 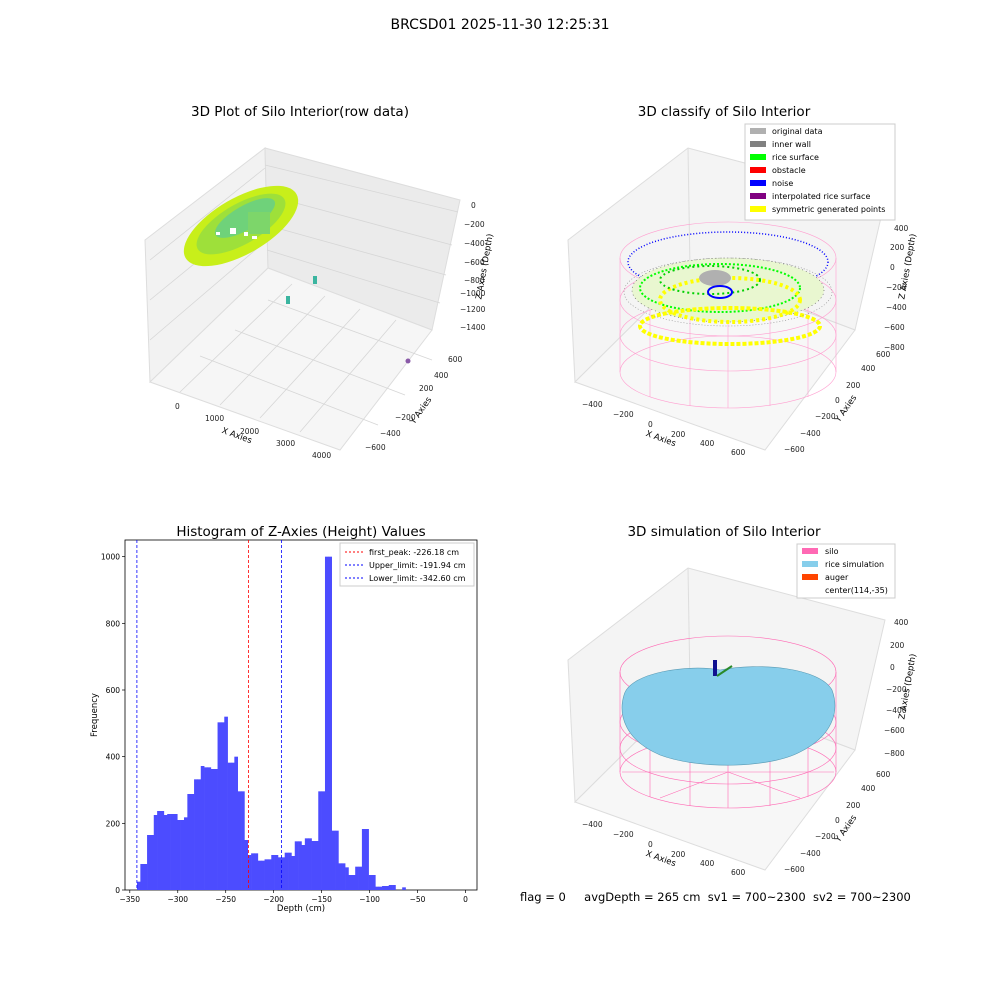 I want to click on legend-label-first-peak: first_peak: -226.18 cm, so click(x=414, y=552).